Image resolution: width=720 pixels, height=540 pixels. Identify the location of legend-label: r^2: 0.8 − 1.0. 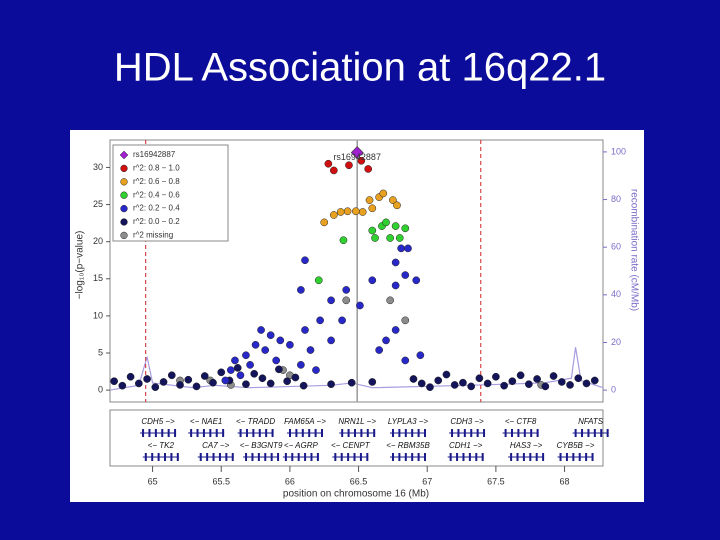
(156, 168).